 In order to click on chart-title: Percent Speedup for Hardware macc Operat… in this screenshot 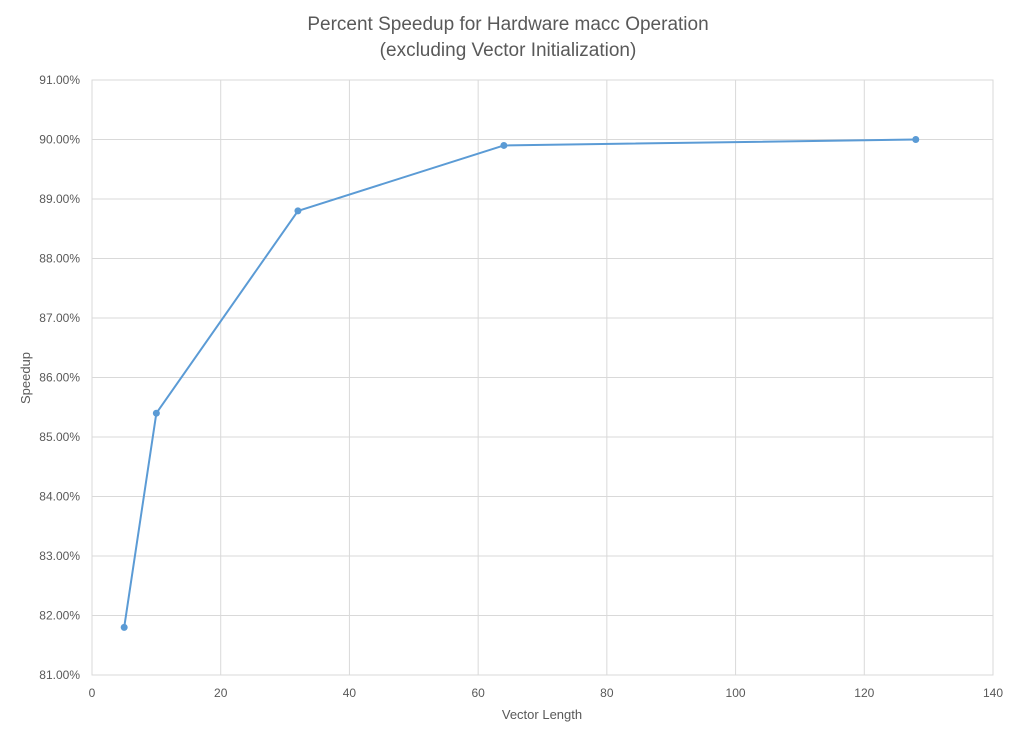, I will do `click(507, 24)`.